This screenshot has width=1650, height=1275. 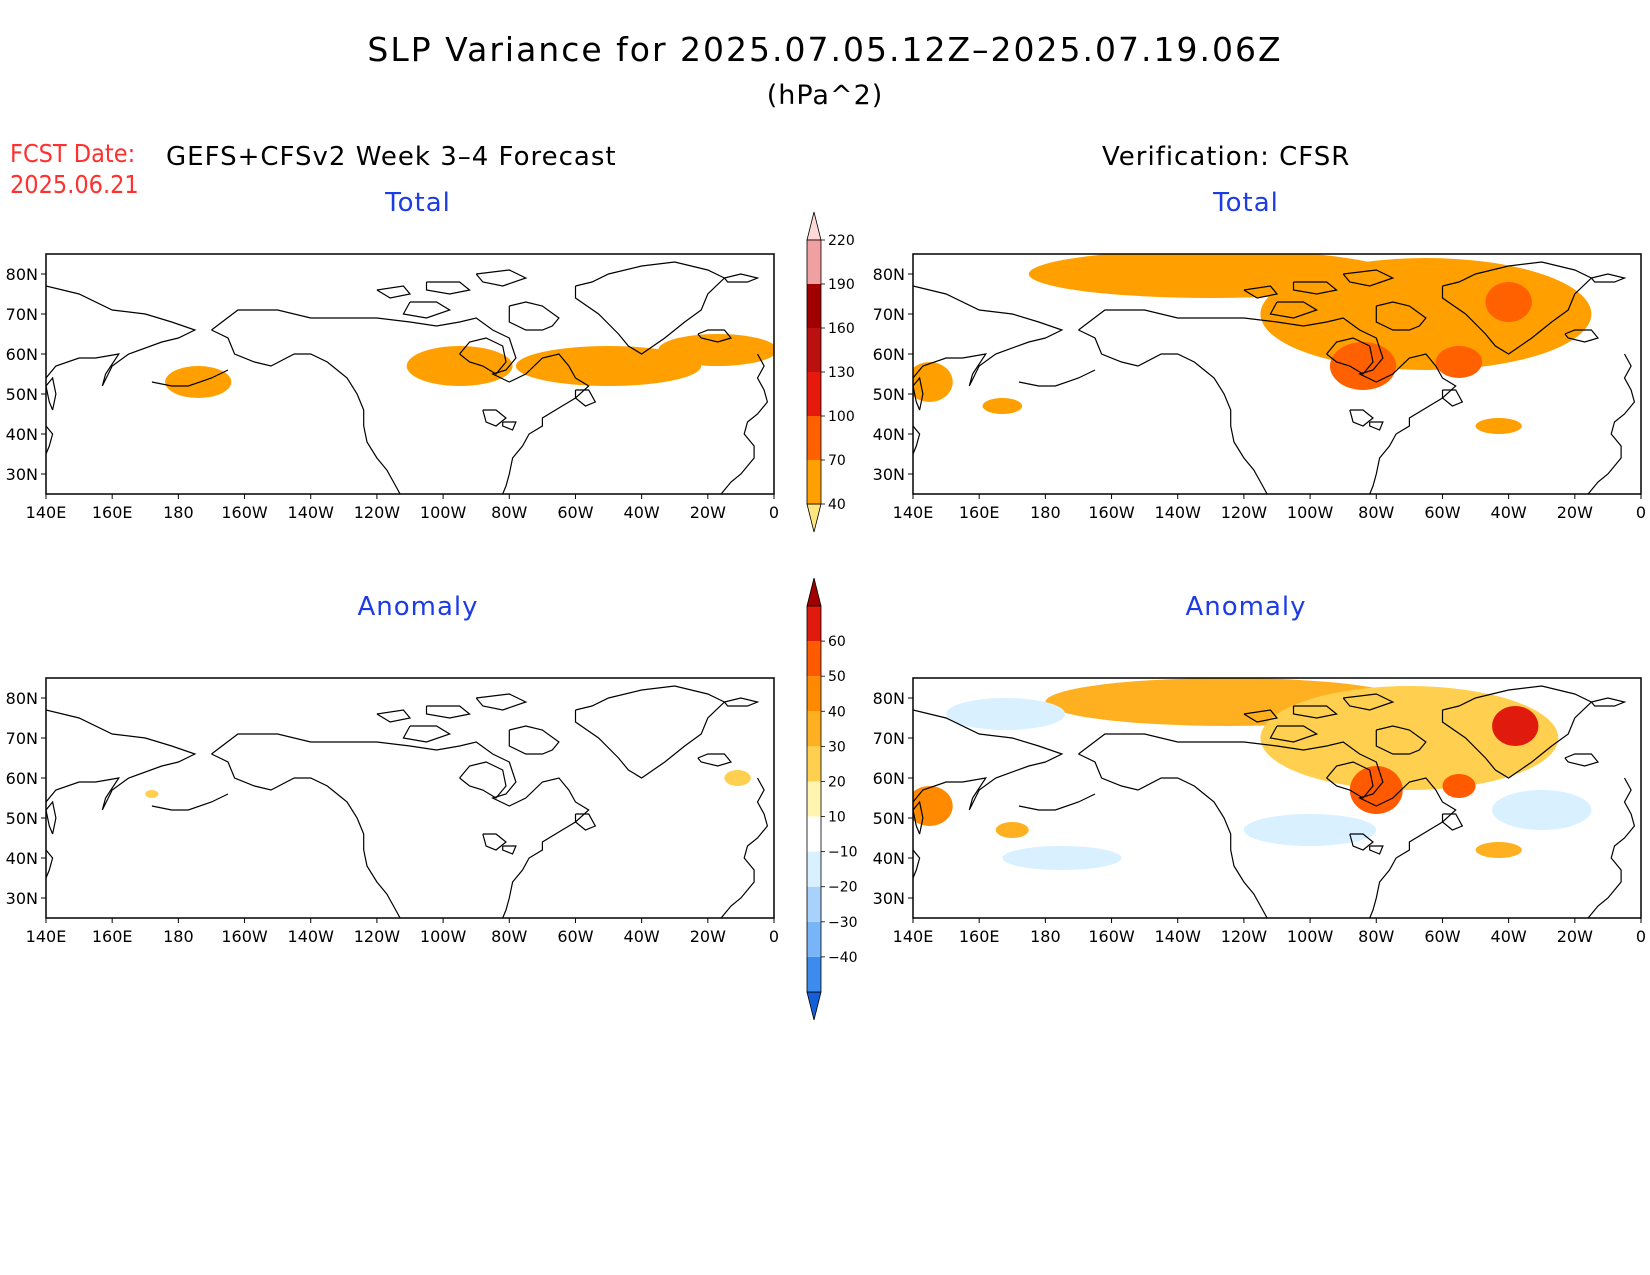 I want to click on lat-tick-label: 40N, so click(x=22, y=434).